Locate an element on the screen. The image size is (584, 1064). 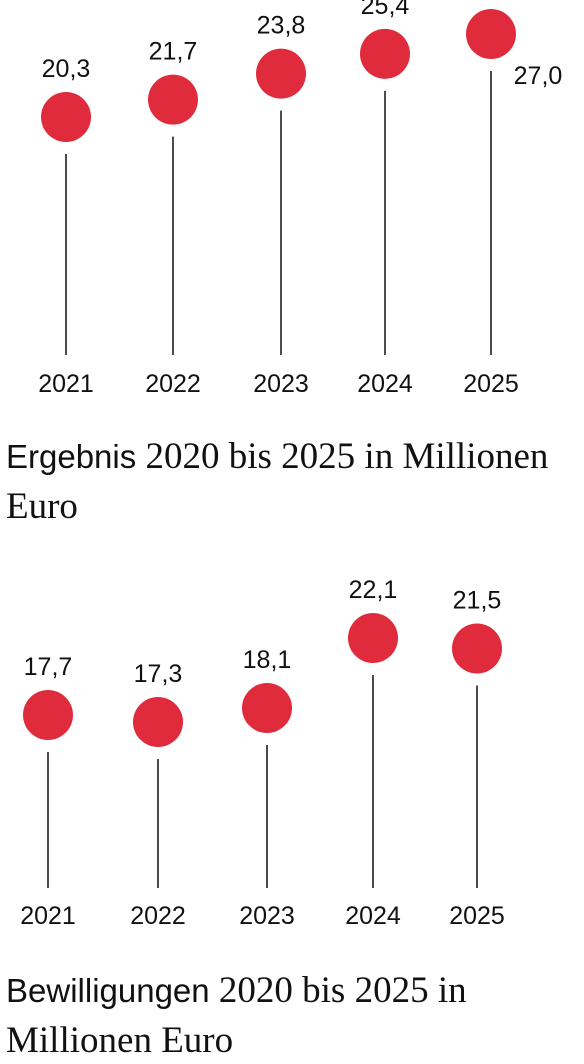
value-label: 17,7 is located at coordinates (48, 667).